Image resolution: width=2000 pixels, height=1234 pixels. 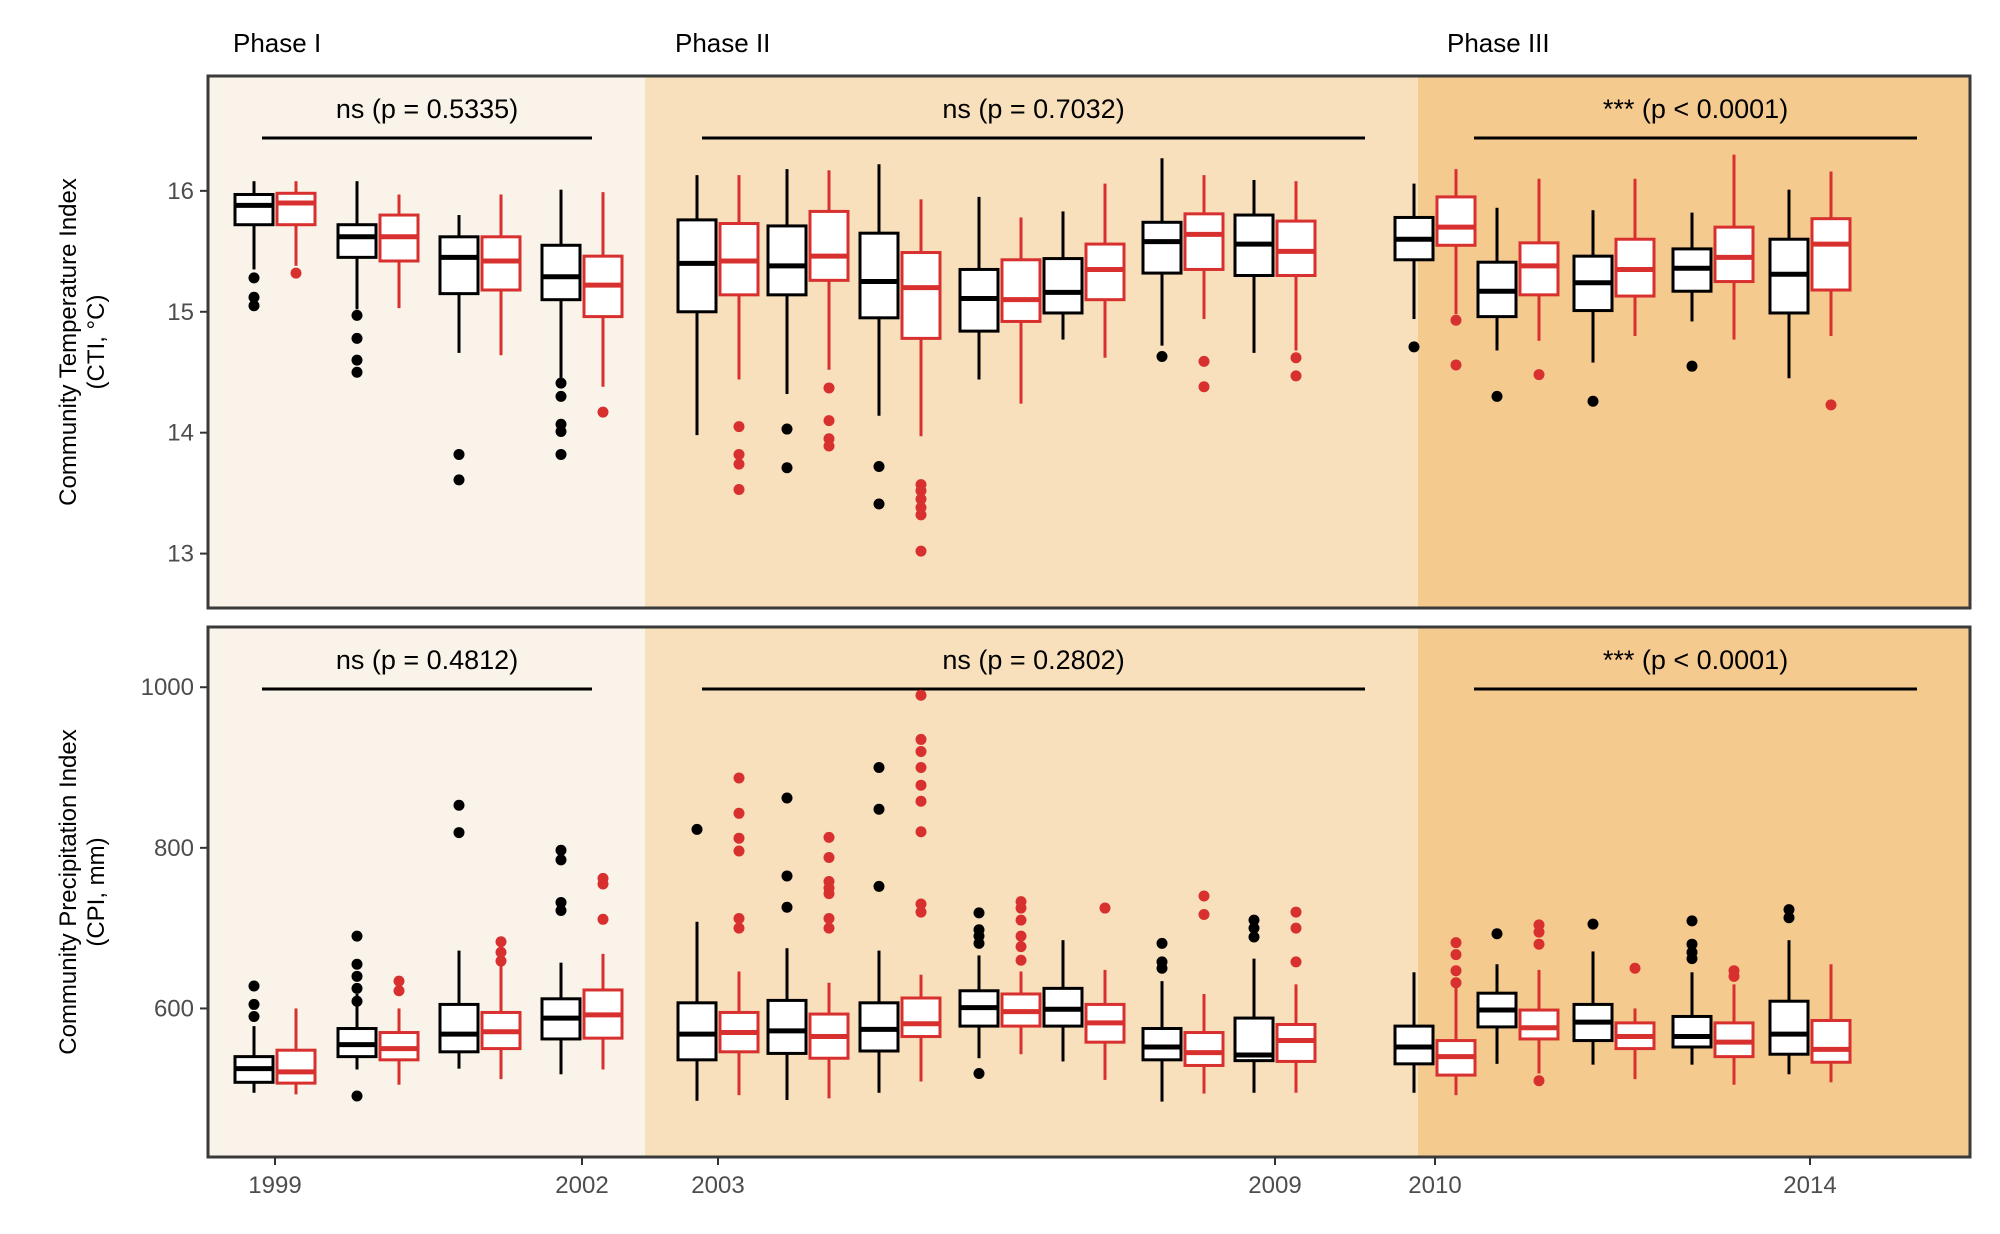 I want to click on box-black-2002, so click(x=561, y=959).